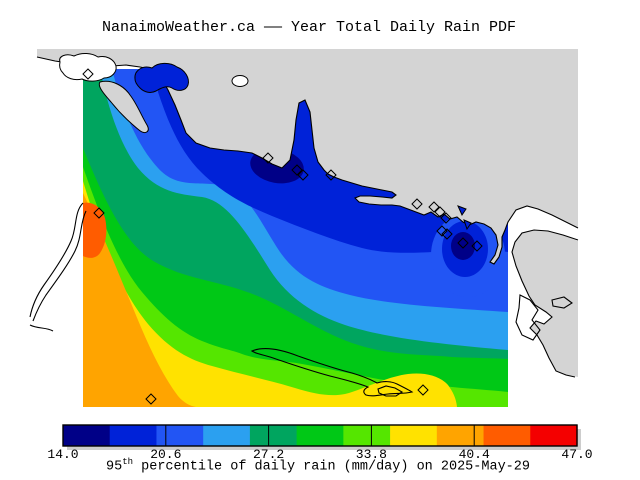 The height and width of the screenshot is (480, 640). What do you see at coordinates (63, 454) in the screenshot?
I see `colorbar-tick-label: 14.0` at bounding box center [63, 454].